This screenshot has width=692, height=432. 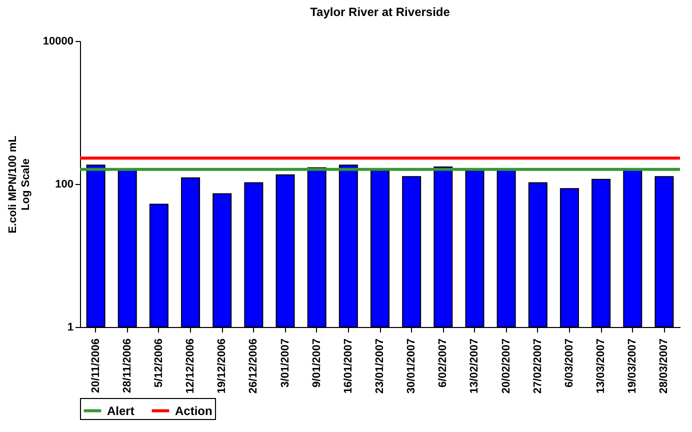 I want to click on x-tick-label: 6/03/2007, so click(x=569, y=363).